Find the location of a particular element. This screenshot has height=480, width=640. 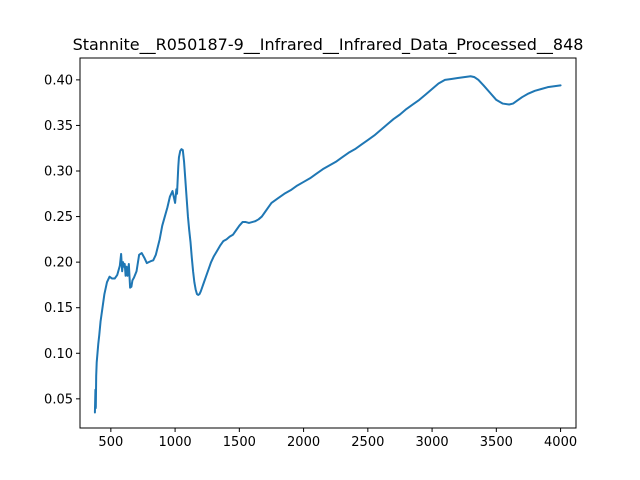

y-tick-label: 0.20 is located at coordinates (58, 263).